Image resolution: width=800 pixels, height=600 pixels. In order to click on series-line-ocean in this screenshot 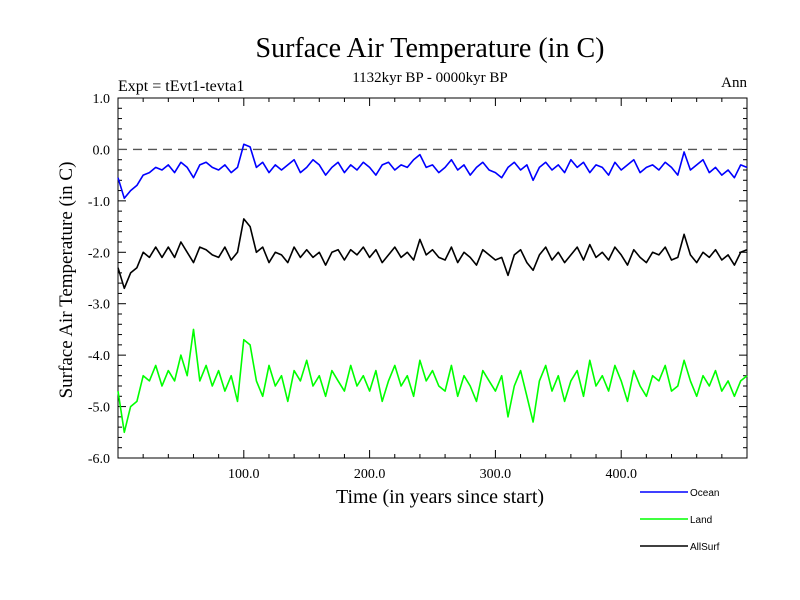, I will do `click(432, 171)`.